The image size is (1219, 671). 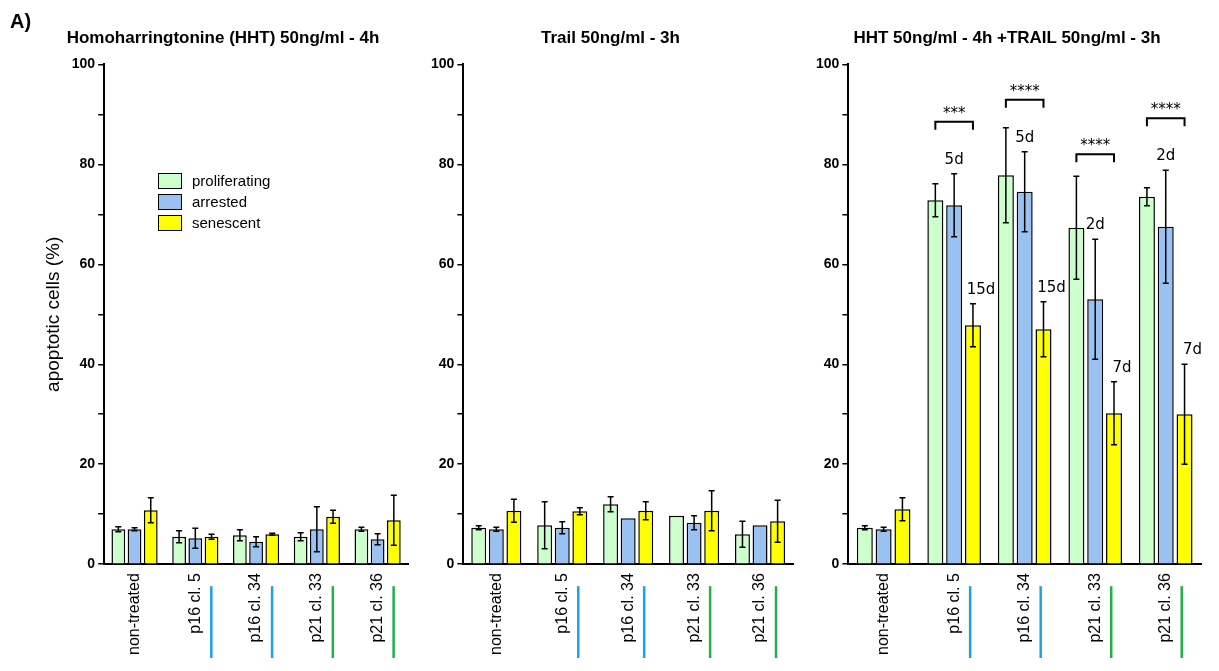 What do you see at coordinates (1007, 37) in the screenshot?
I see `chart-title: HHT 50ng/ml - 4h +TRAIL 50ng/ml - 3h` at bounding box center [1007, 37].